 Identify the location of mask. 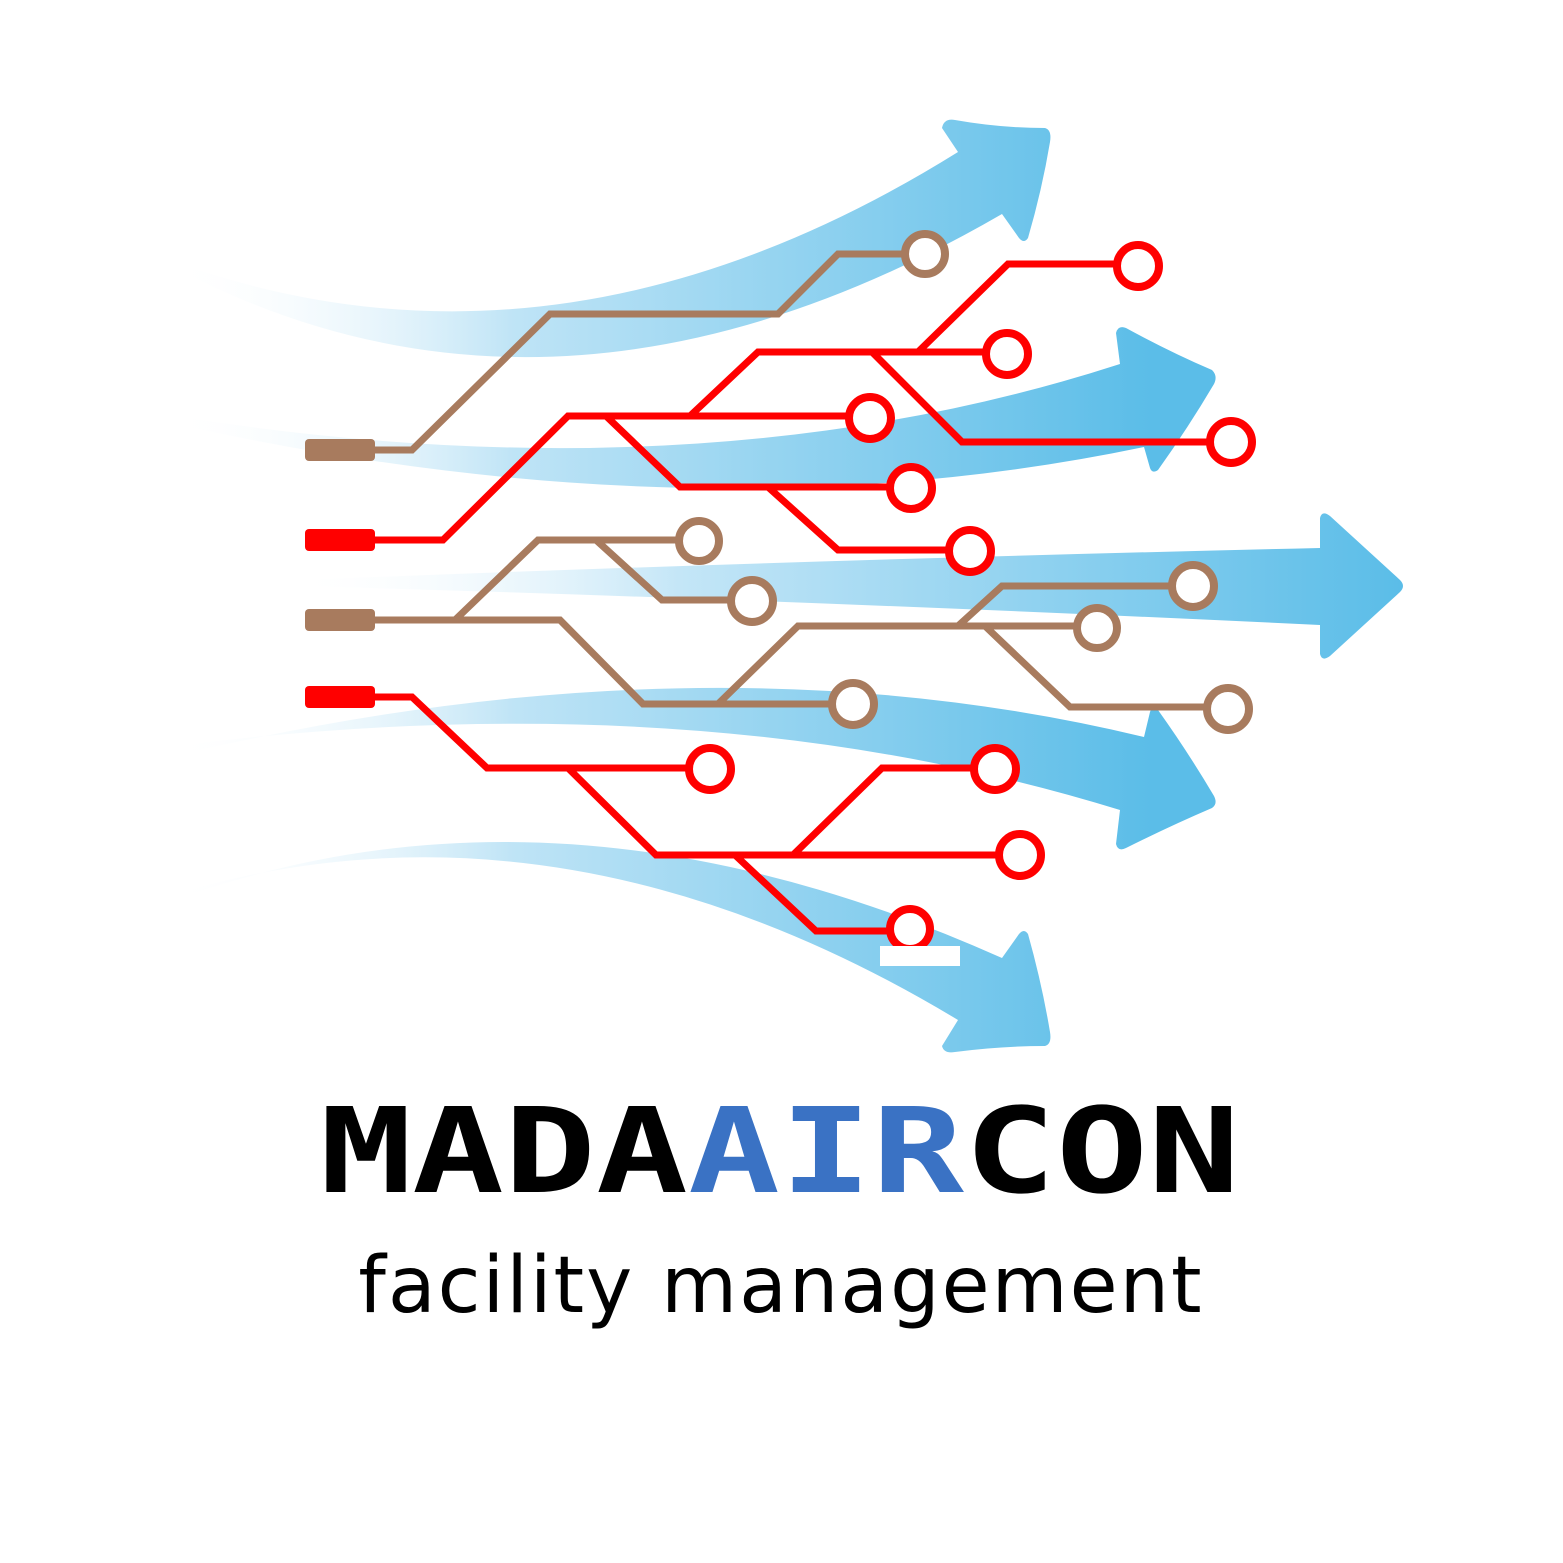
(920, 956).